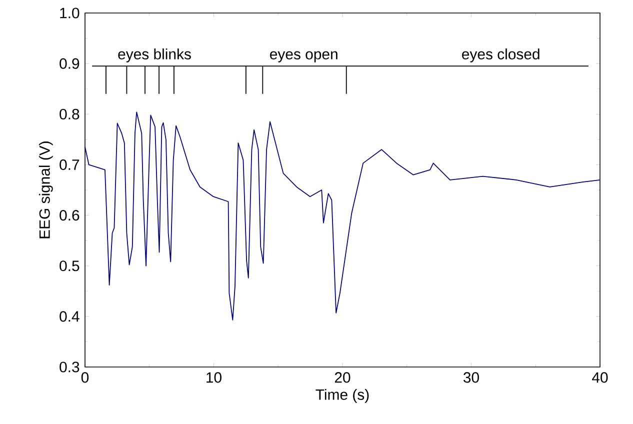 This screenshot has height=424, width=633. What do you see at coordinates (70, 164) in the screenshot?
I see `y-tick-label: 0.7` at bounding box center [70, 164].